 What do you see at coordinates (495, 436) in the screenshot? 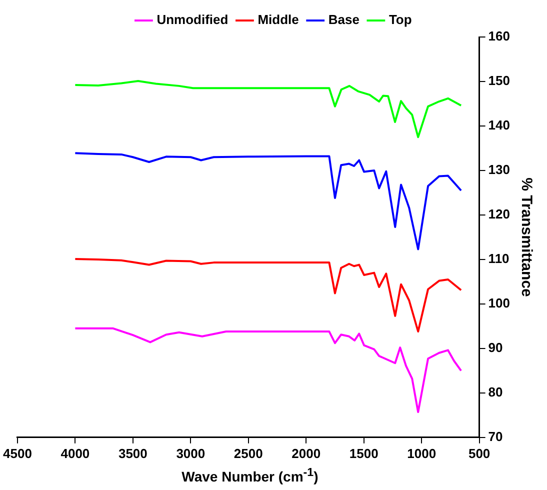
I see `y-tick-label: 70` at bounding box center [495, 436].